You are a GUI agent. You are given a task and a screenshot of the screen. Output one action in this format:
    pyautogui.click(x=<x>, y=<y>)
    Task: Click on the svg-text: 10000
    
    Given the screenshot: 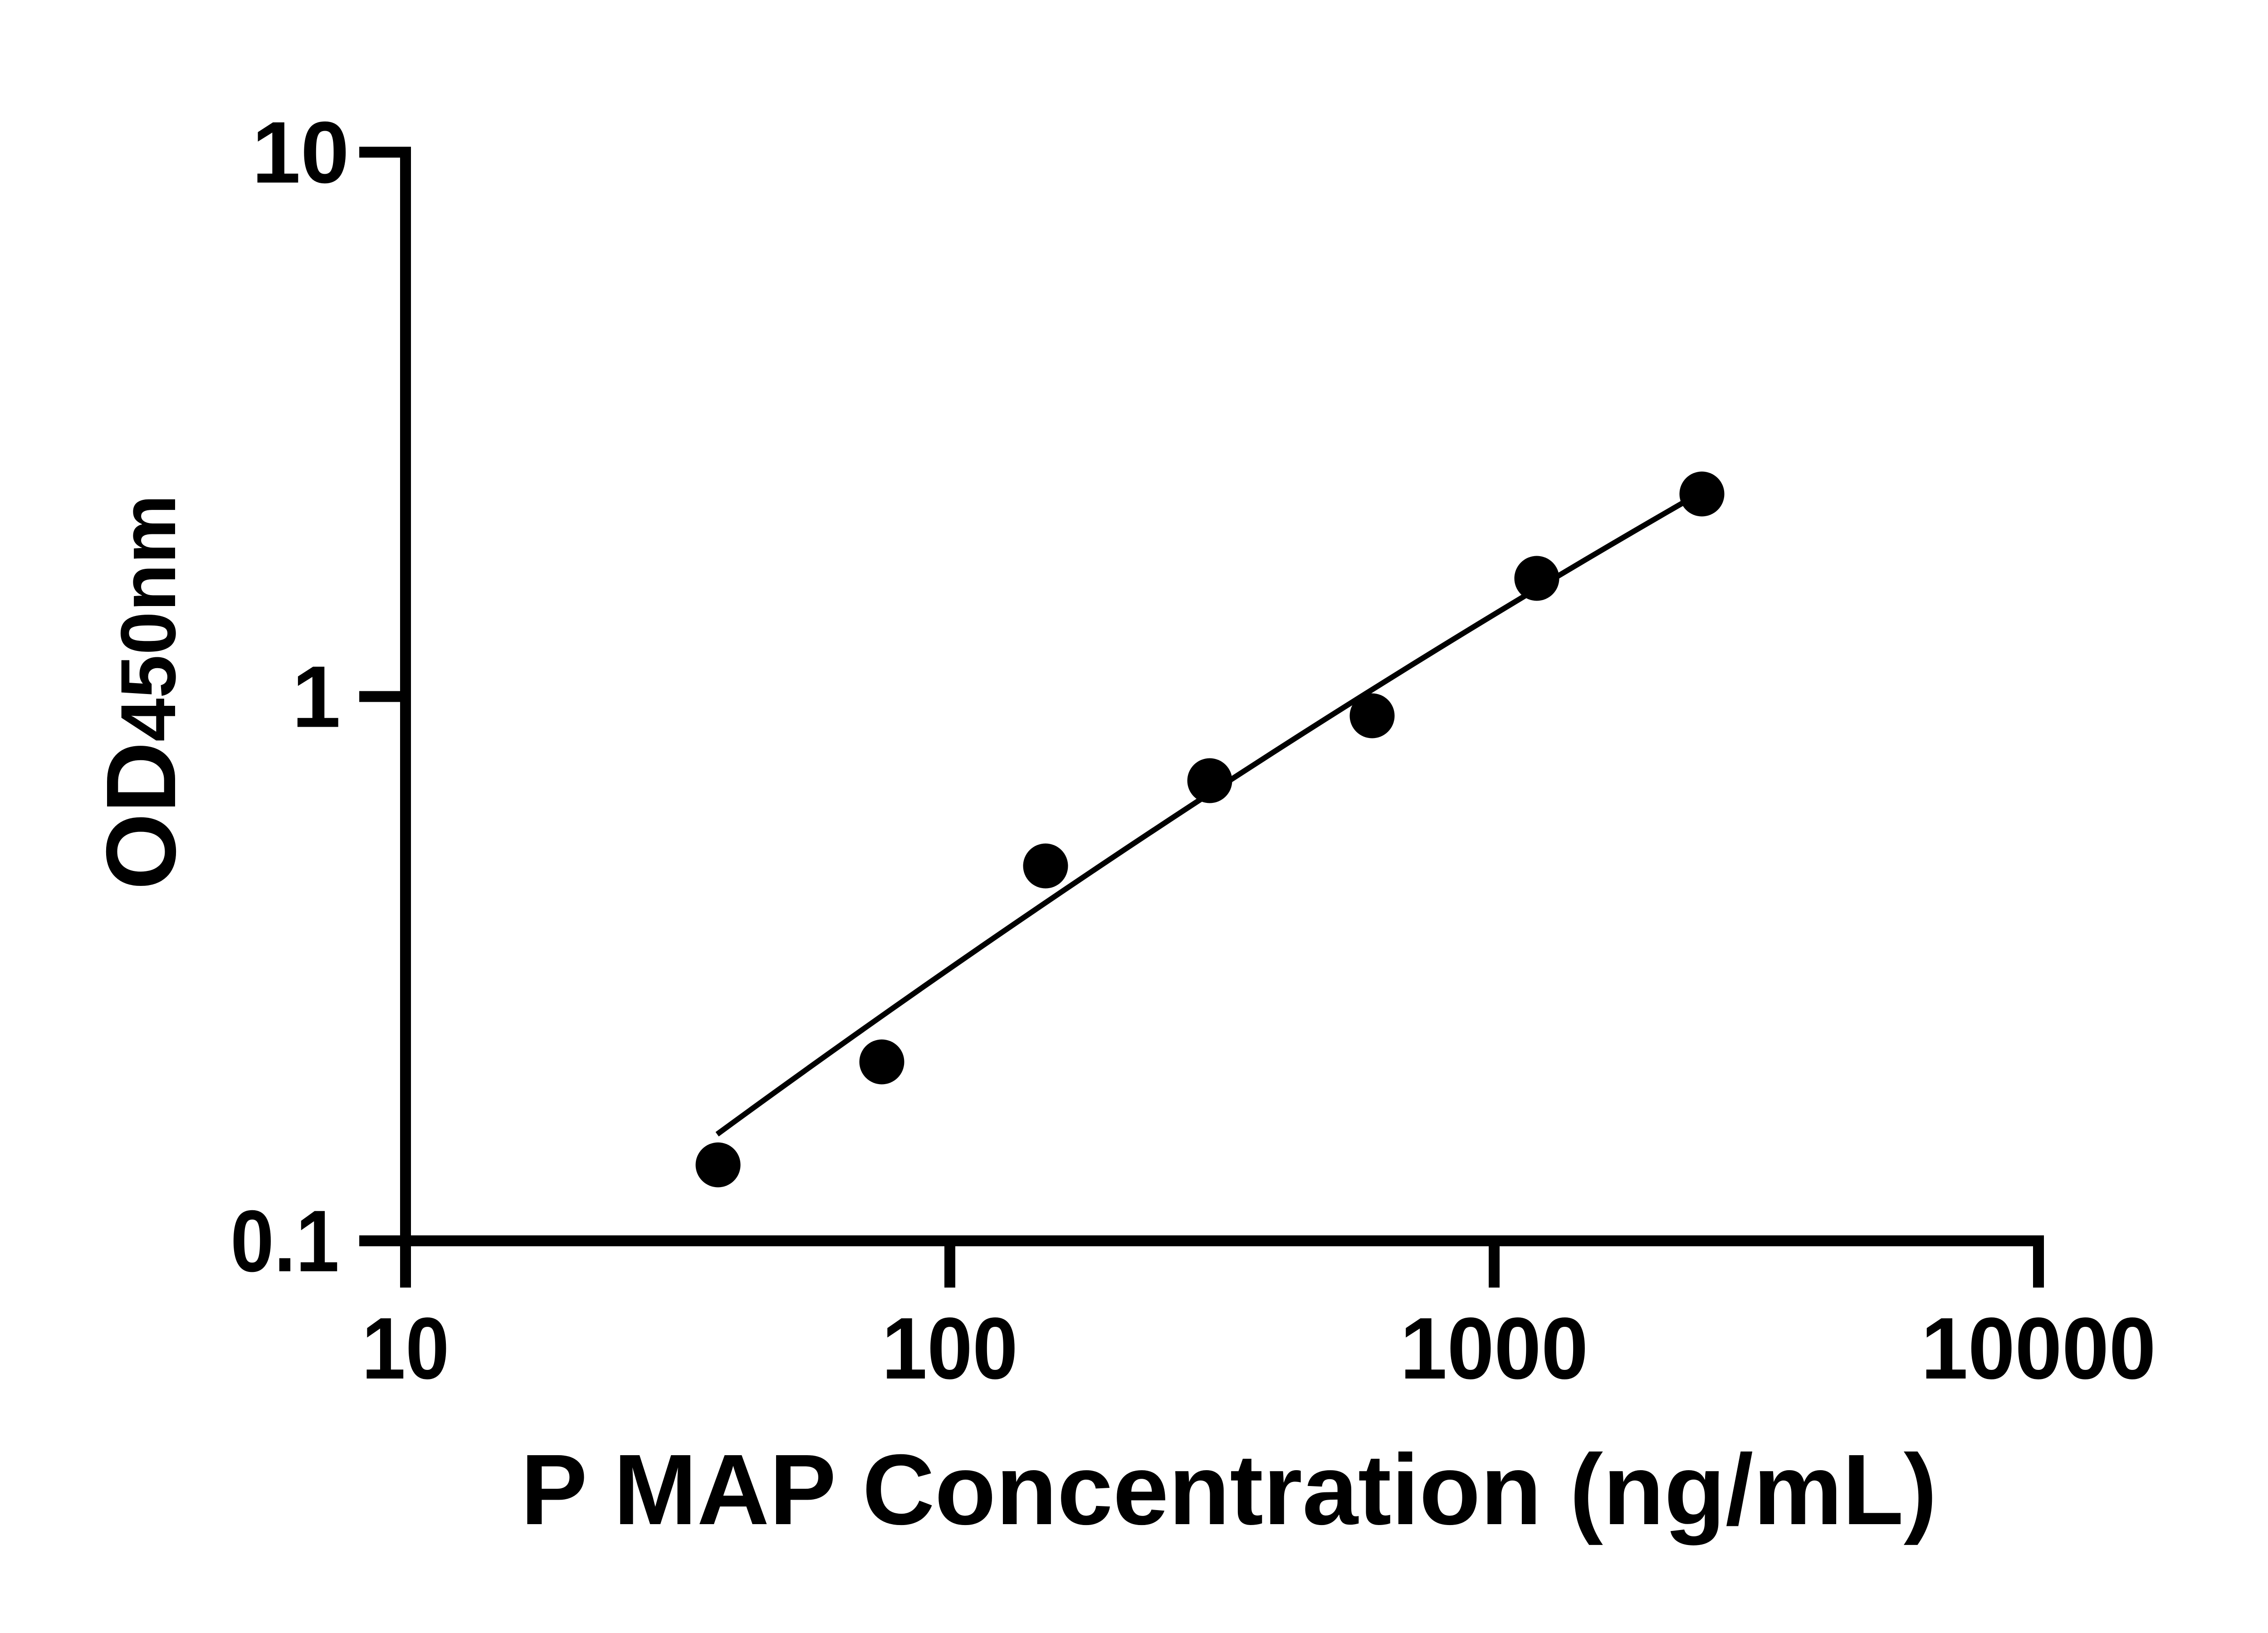 What is the action you would take?
    pyautogui.click(x=2038, y=1348)
    